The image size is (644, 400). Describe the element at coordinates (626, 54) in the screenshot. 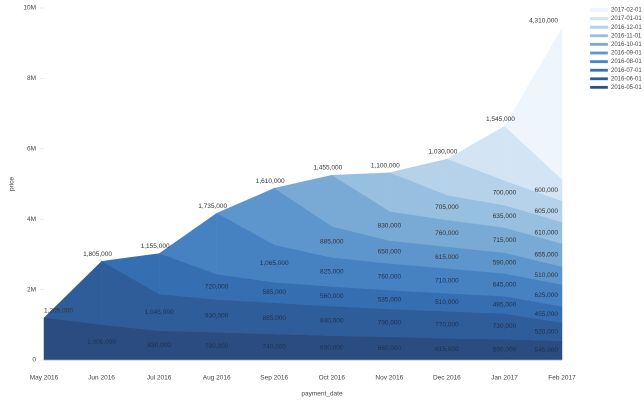

I see `legend-label: 2016-09-01` at that location.